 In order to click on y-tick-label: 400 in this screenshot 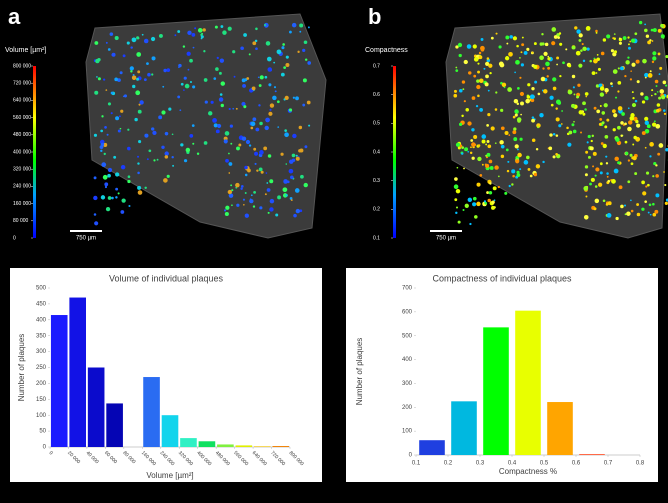, I will do `click(407, 360)`.